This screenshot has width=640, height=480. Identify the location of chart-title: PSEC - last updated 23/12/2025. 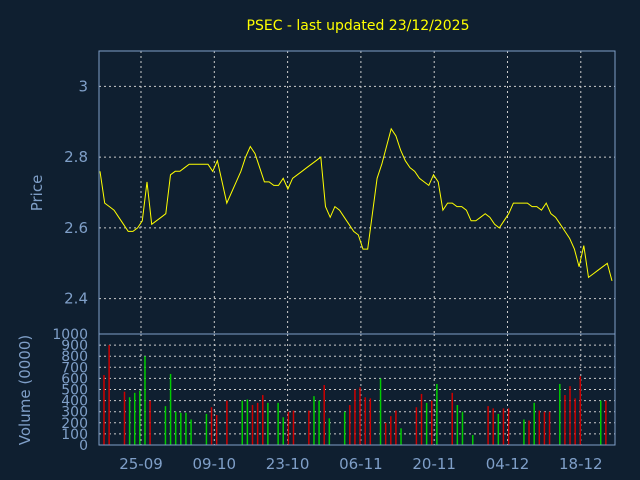
(358, 26).